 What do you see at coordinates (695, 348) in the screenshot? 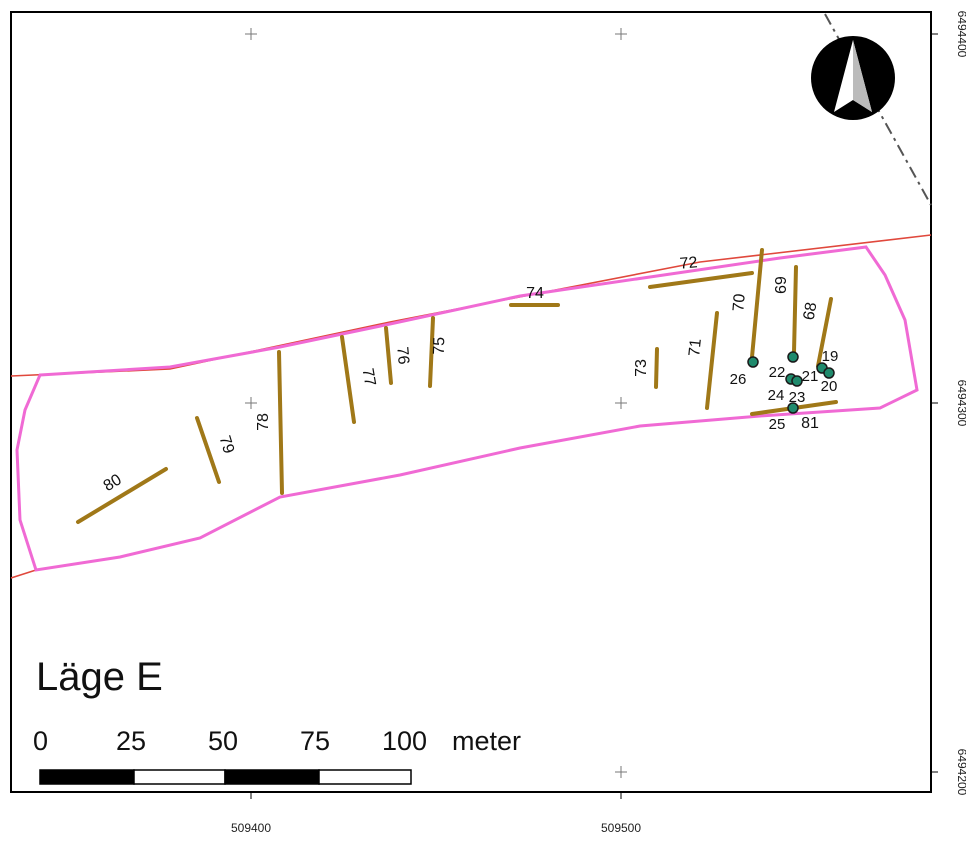
I see `trench-label-71: 71` at bounding box center [695, 348].